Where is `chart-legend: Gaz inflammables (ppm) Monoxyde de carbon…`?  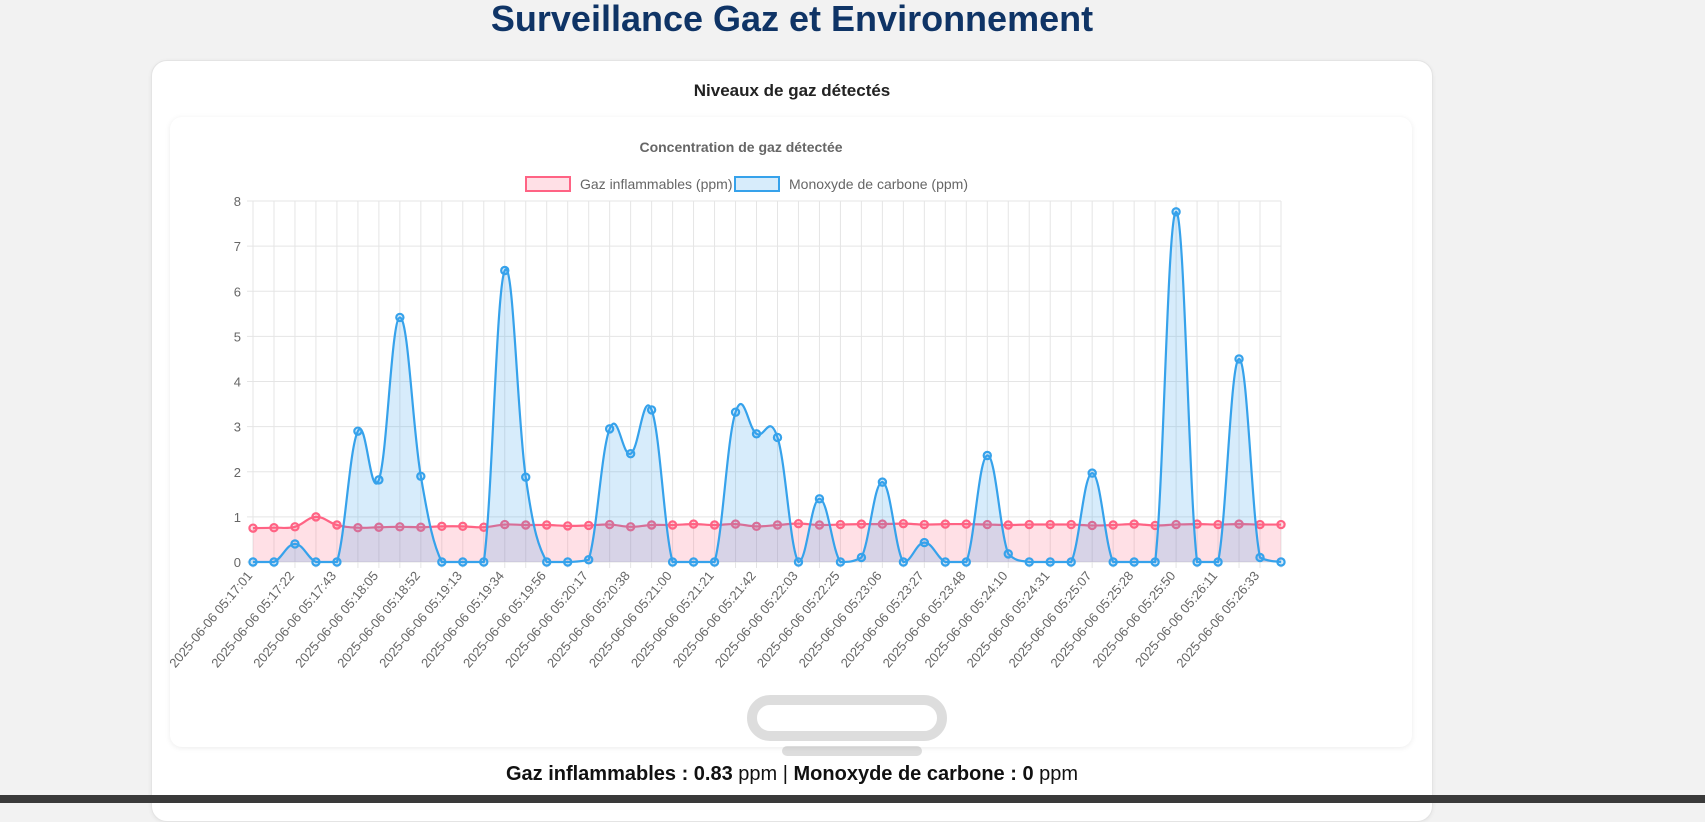 chart-legend: Gaz inflammables (ppm) Monoxyde de carbon… is located at coordinates (746, 184).